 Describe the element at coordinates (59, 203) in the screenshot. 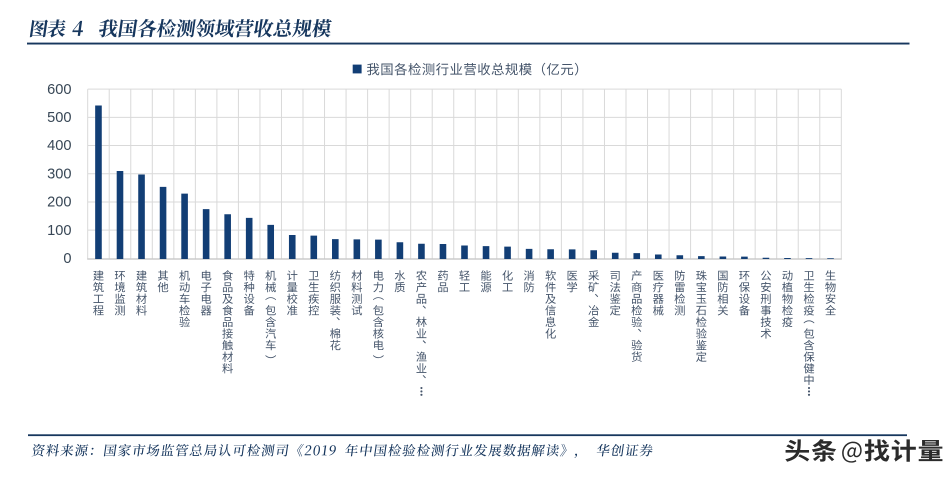

I see `svg-text: 200` at that location.